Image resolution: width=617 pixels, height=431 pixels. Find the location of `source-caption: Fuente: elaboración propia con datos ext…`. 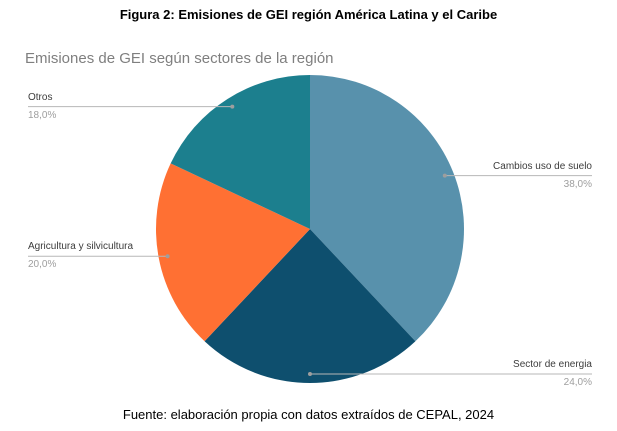

source-caption: Fuente: elaboración propia con datos ext… is located at coordinates (308, 414).